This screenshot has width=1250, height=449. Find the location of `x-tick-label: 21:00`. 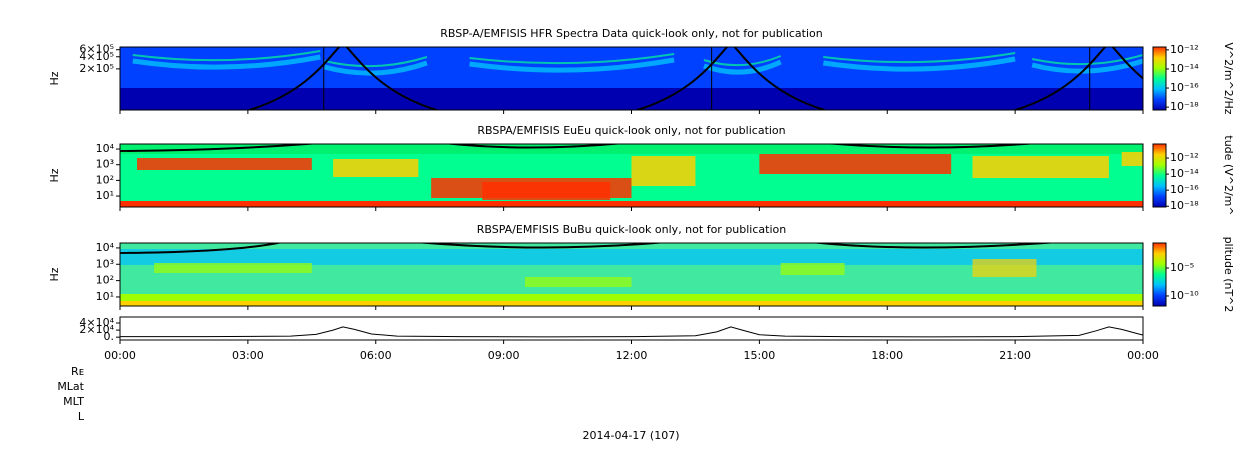

x-tick-label: 21:00 is located at coordinates (1015, 355).